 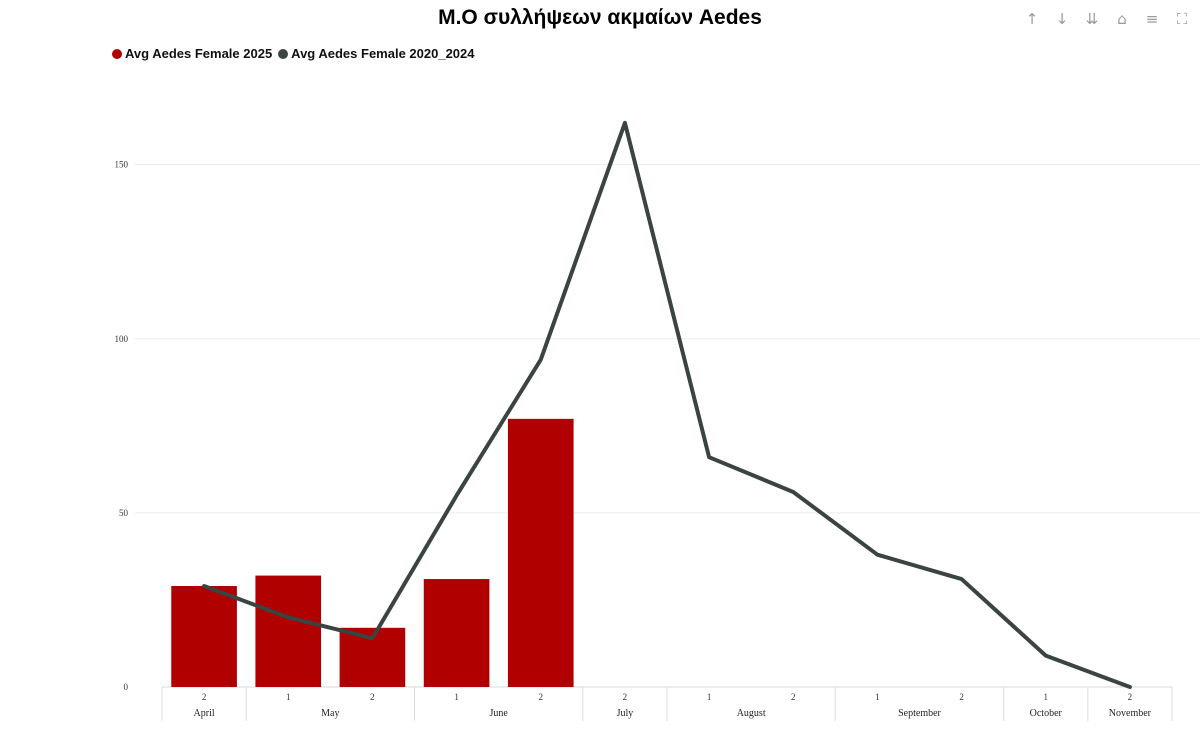 I want to click on legend-item-2020-2024: Avg Aedes Female 2020_2024, so click(x=376, y=53).